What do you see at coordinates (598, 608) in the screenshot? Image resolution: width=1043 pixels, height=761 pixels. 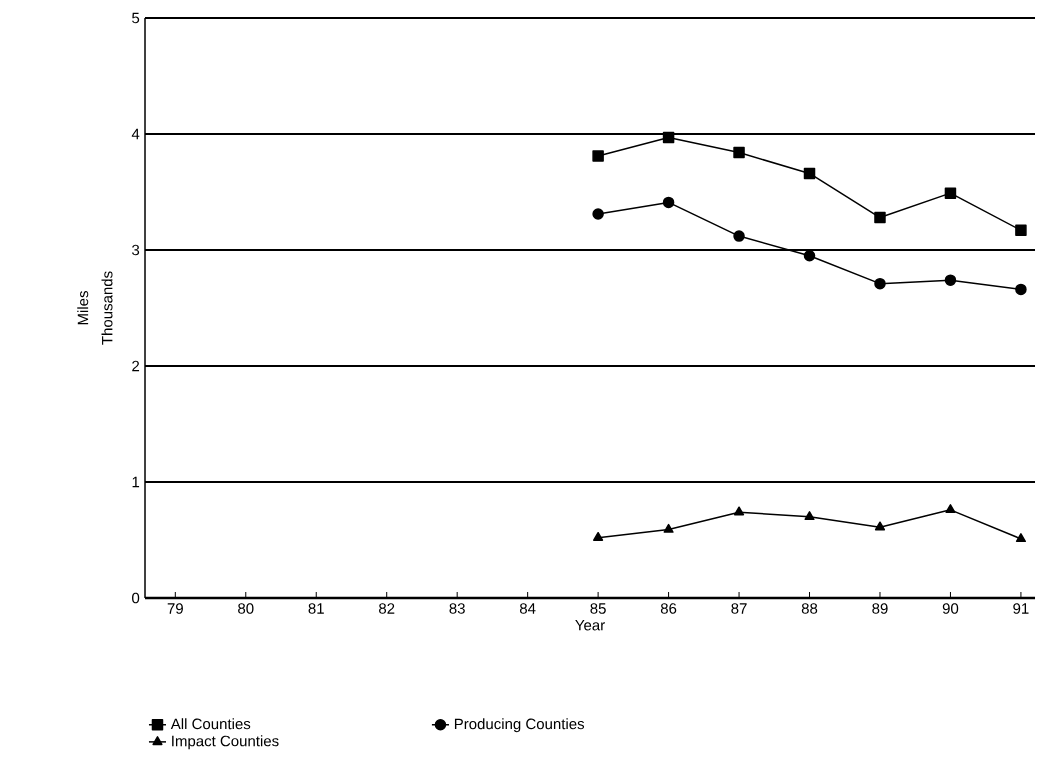 I see `x-tick-label: 85` at bounding box center [598, 608].